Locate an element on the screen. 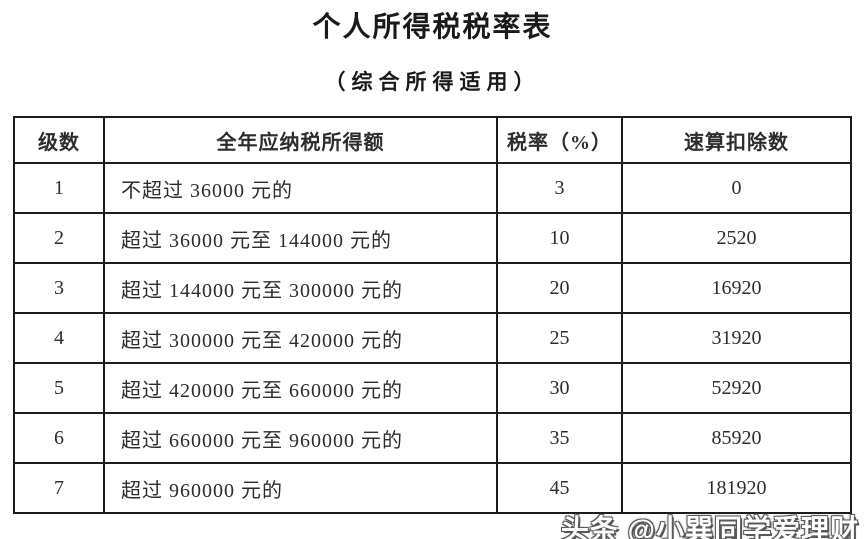 Image resolution: width=865 pixels, height=539 pixels. cell-level: 3 is located at coordinates (59, 288).